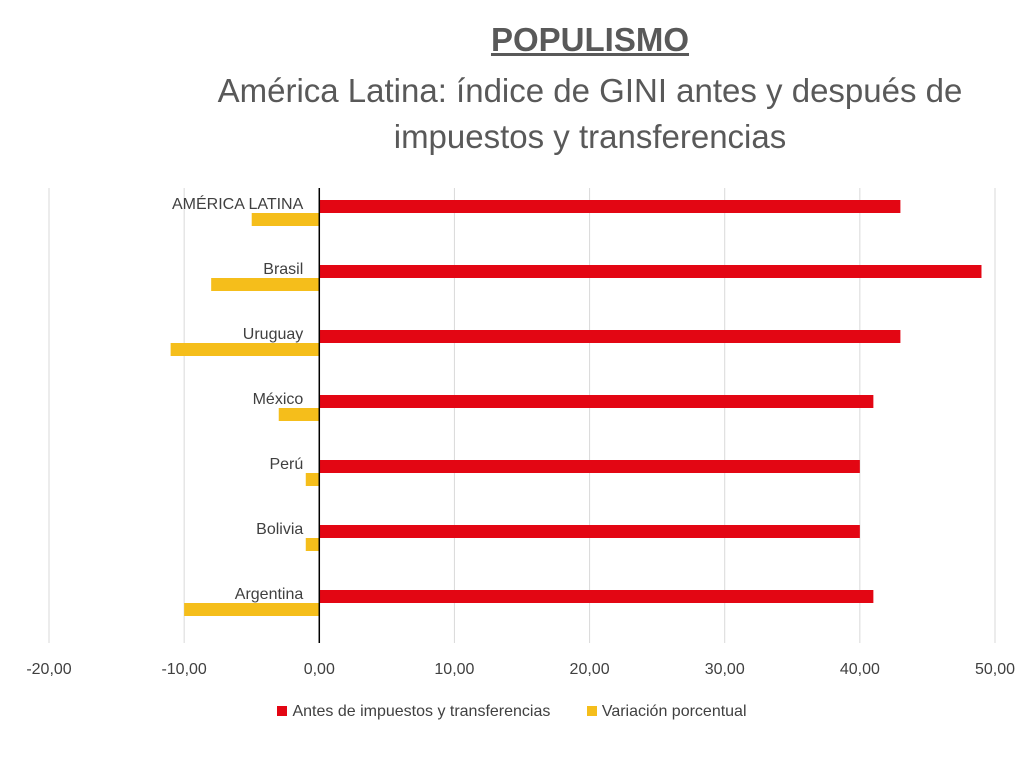  Describe the element at coordinates (279, 529) in the screenshot. I see `category-label-5: Bolivia` at that location.